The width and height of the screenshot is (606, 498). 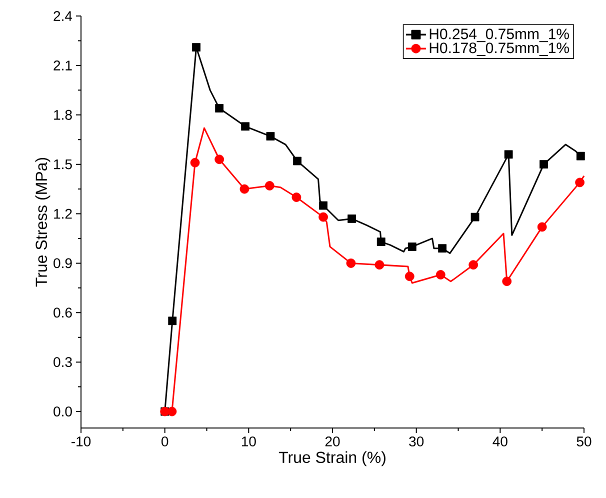 What do you see at coordinates (63, 115) in the screenshot?
I see `y-tick-label: 1.8` at bounding box center [63, 115].